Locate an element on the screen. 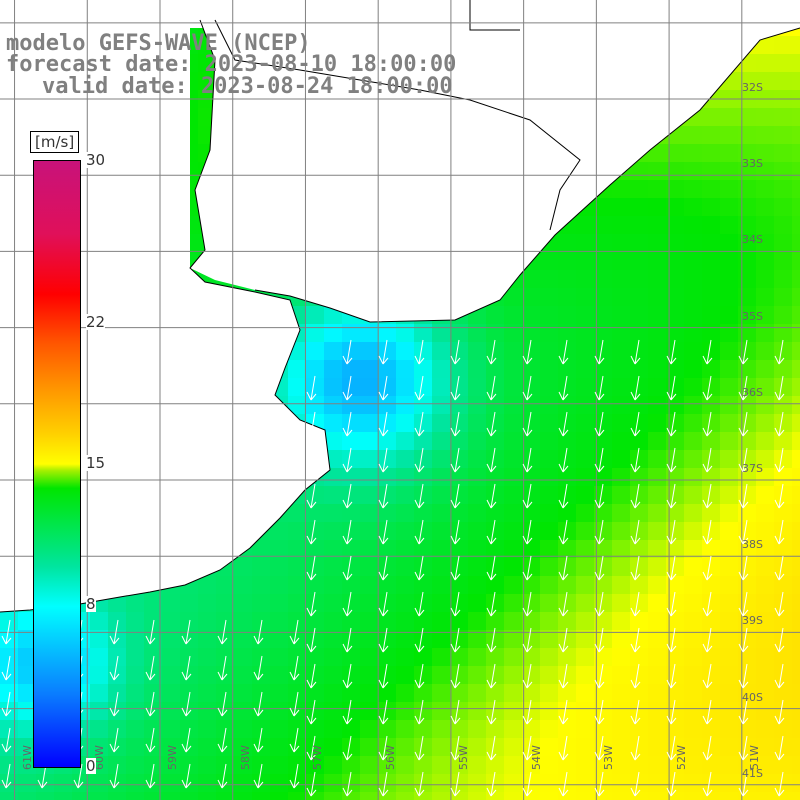 The image size is (800, 800). longitude-label: 57W is located at coordinates (318, 757).